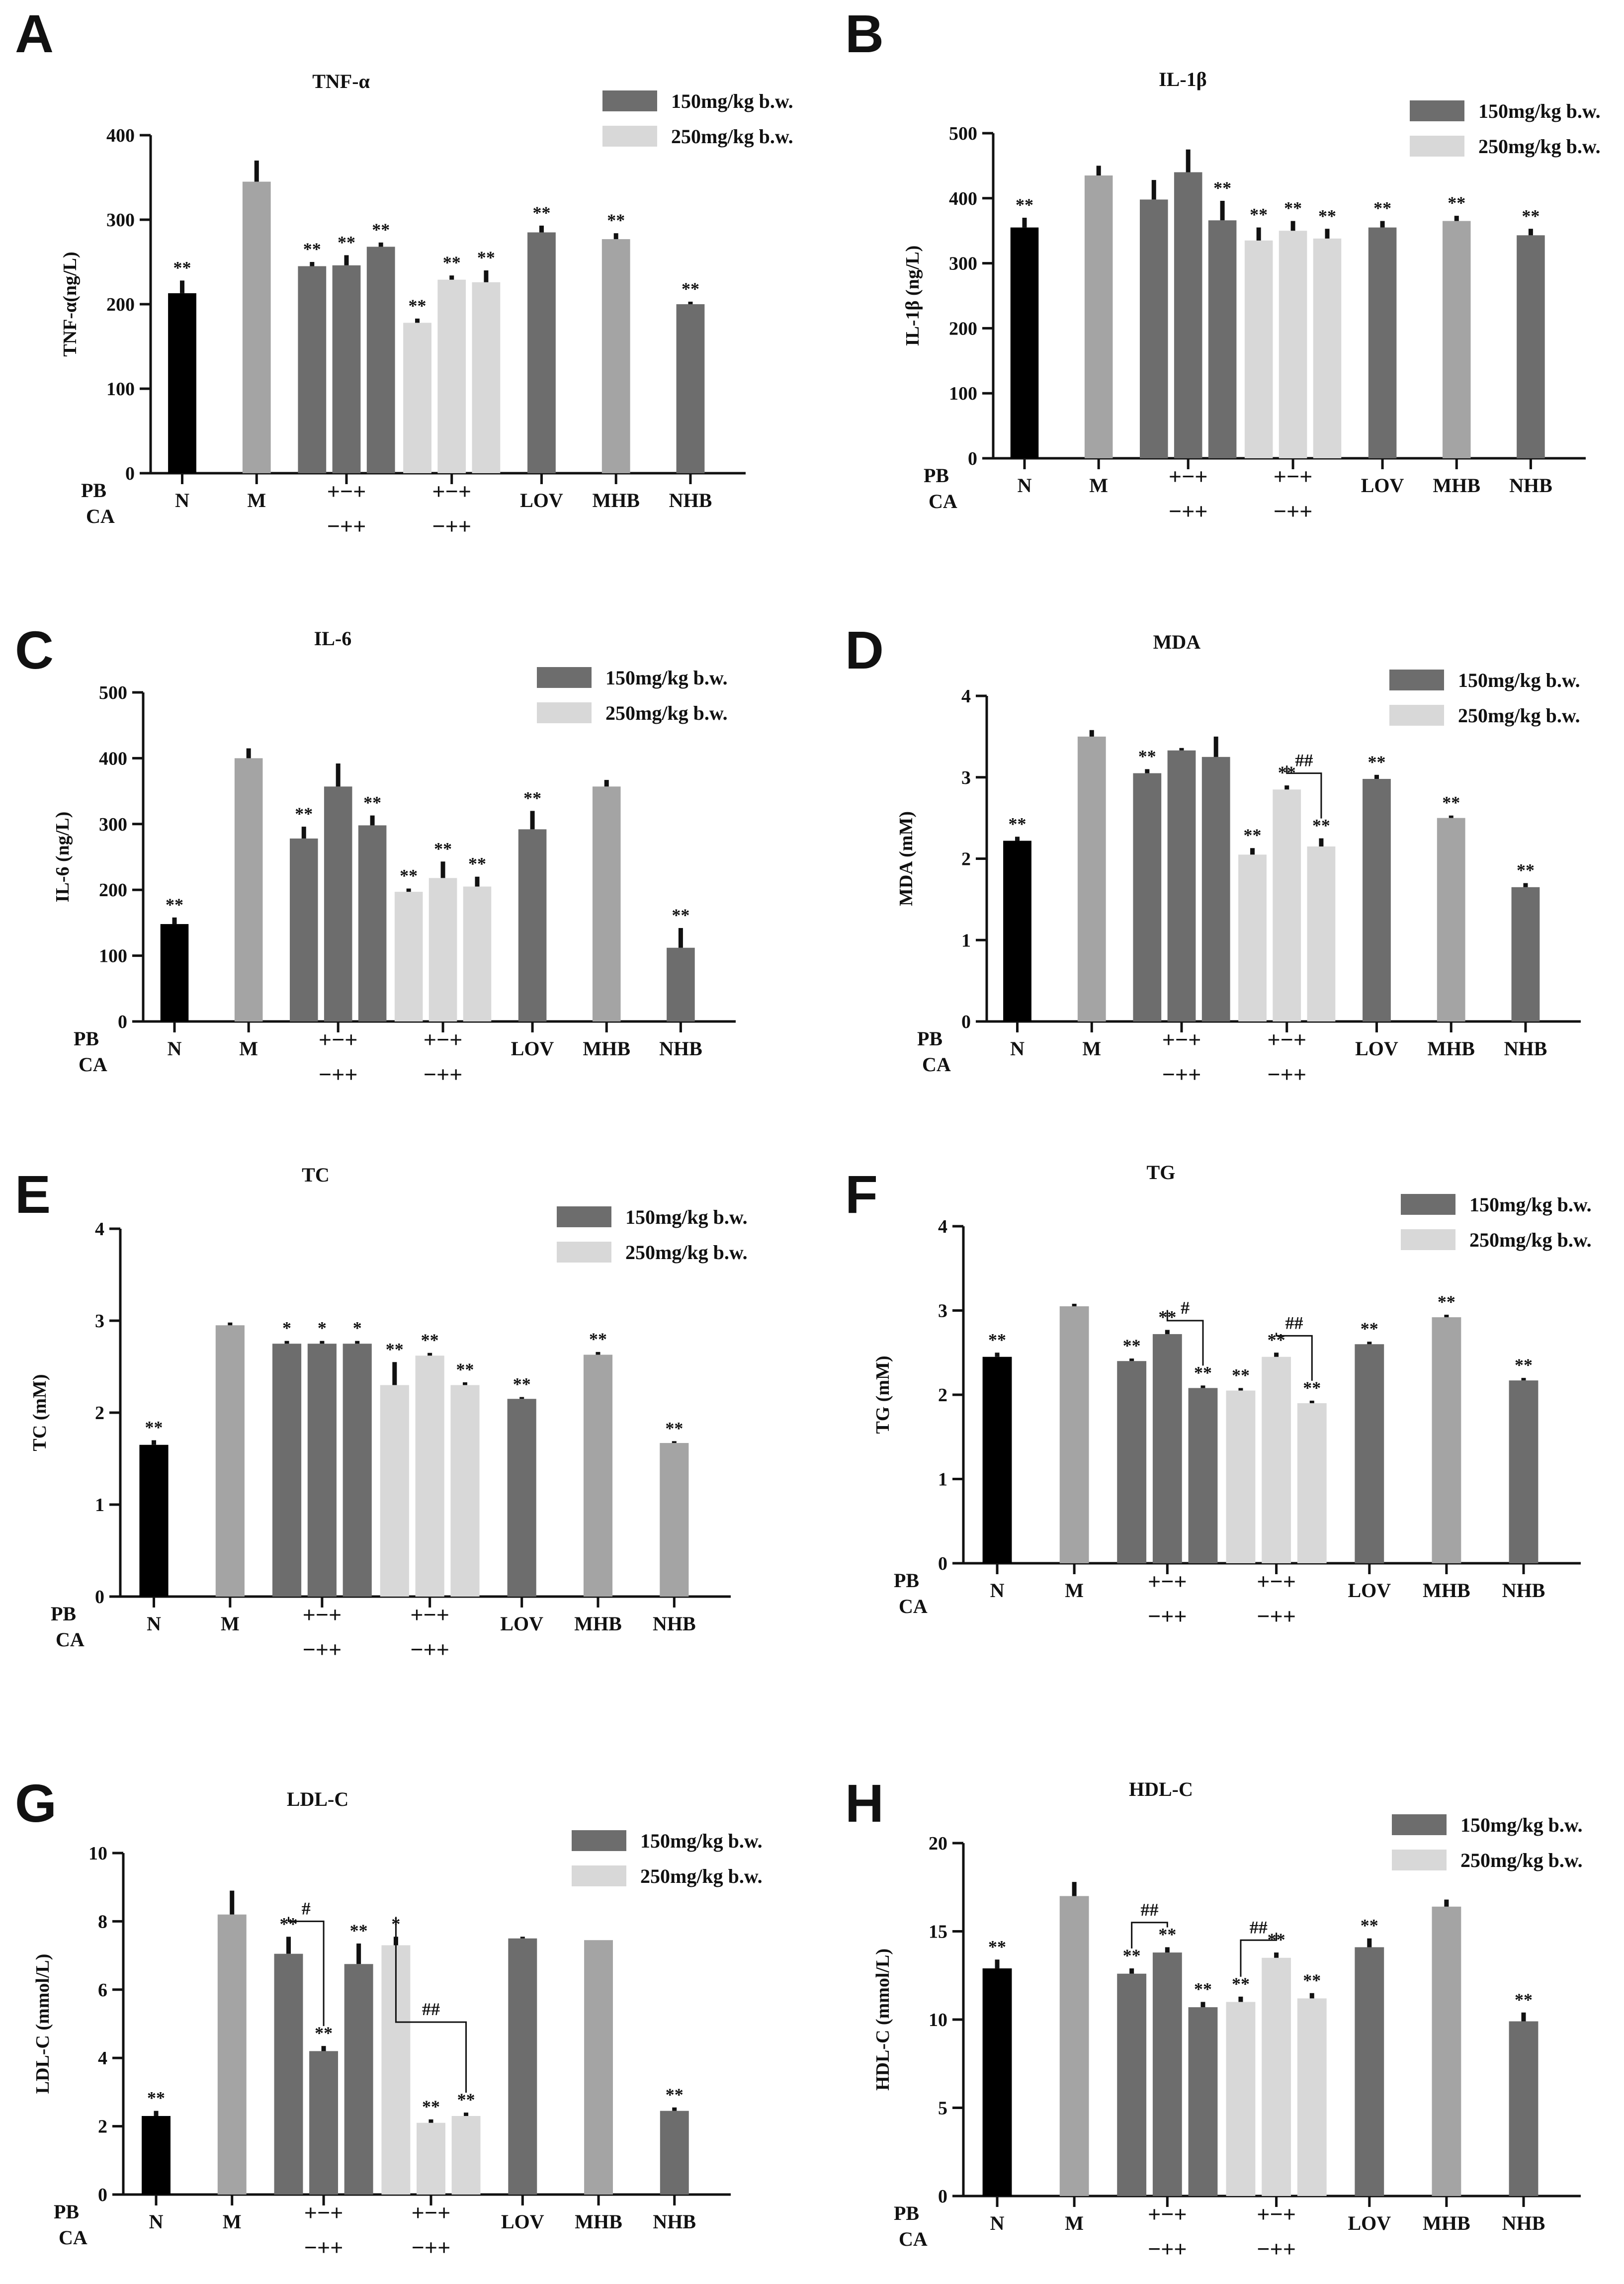 This screenshot has height=2284, width=1624. I want to click on bar-group: ** **, so click(338, 892).